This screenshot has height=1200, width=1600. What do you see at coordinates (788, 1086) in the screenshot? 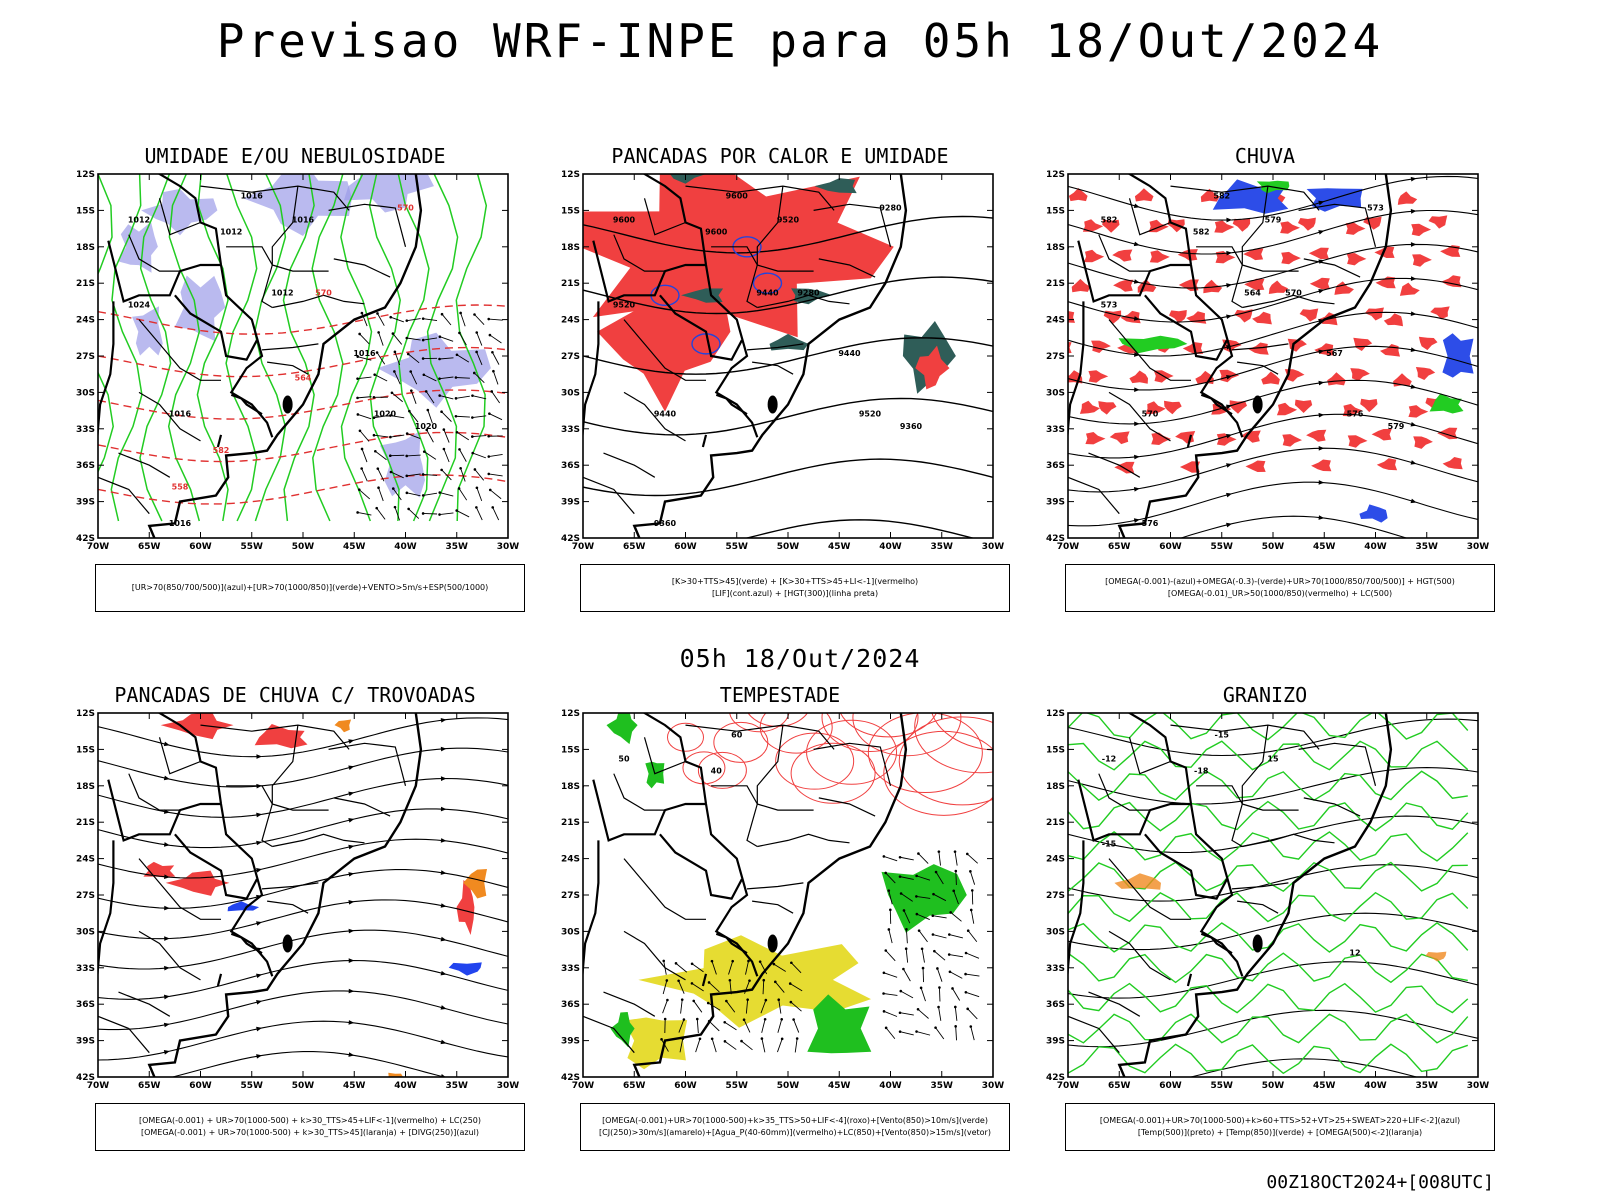
I see `lon-tick-label: 50W` at bounding box center [788, 1086].